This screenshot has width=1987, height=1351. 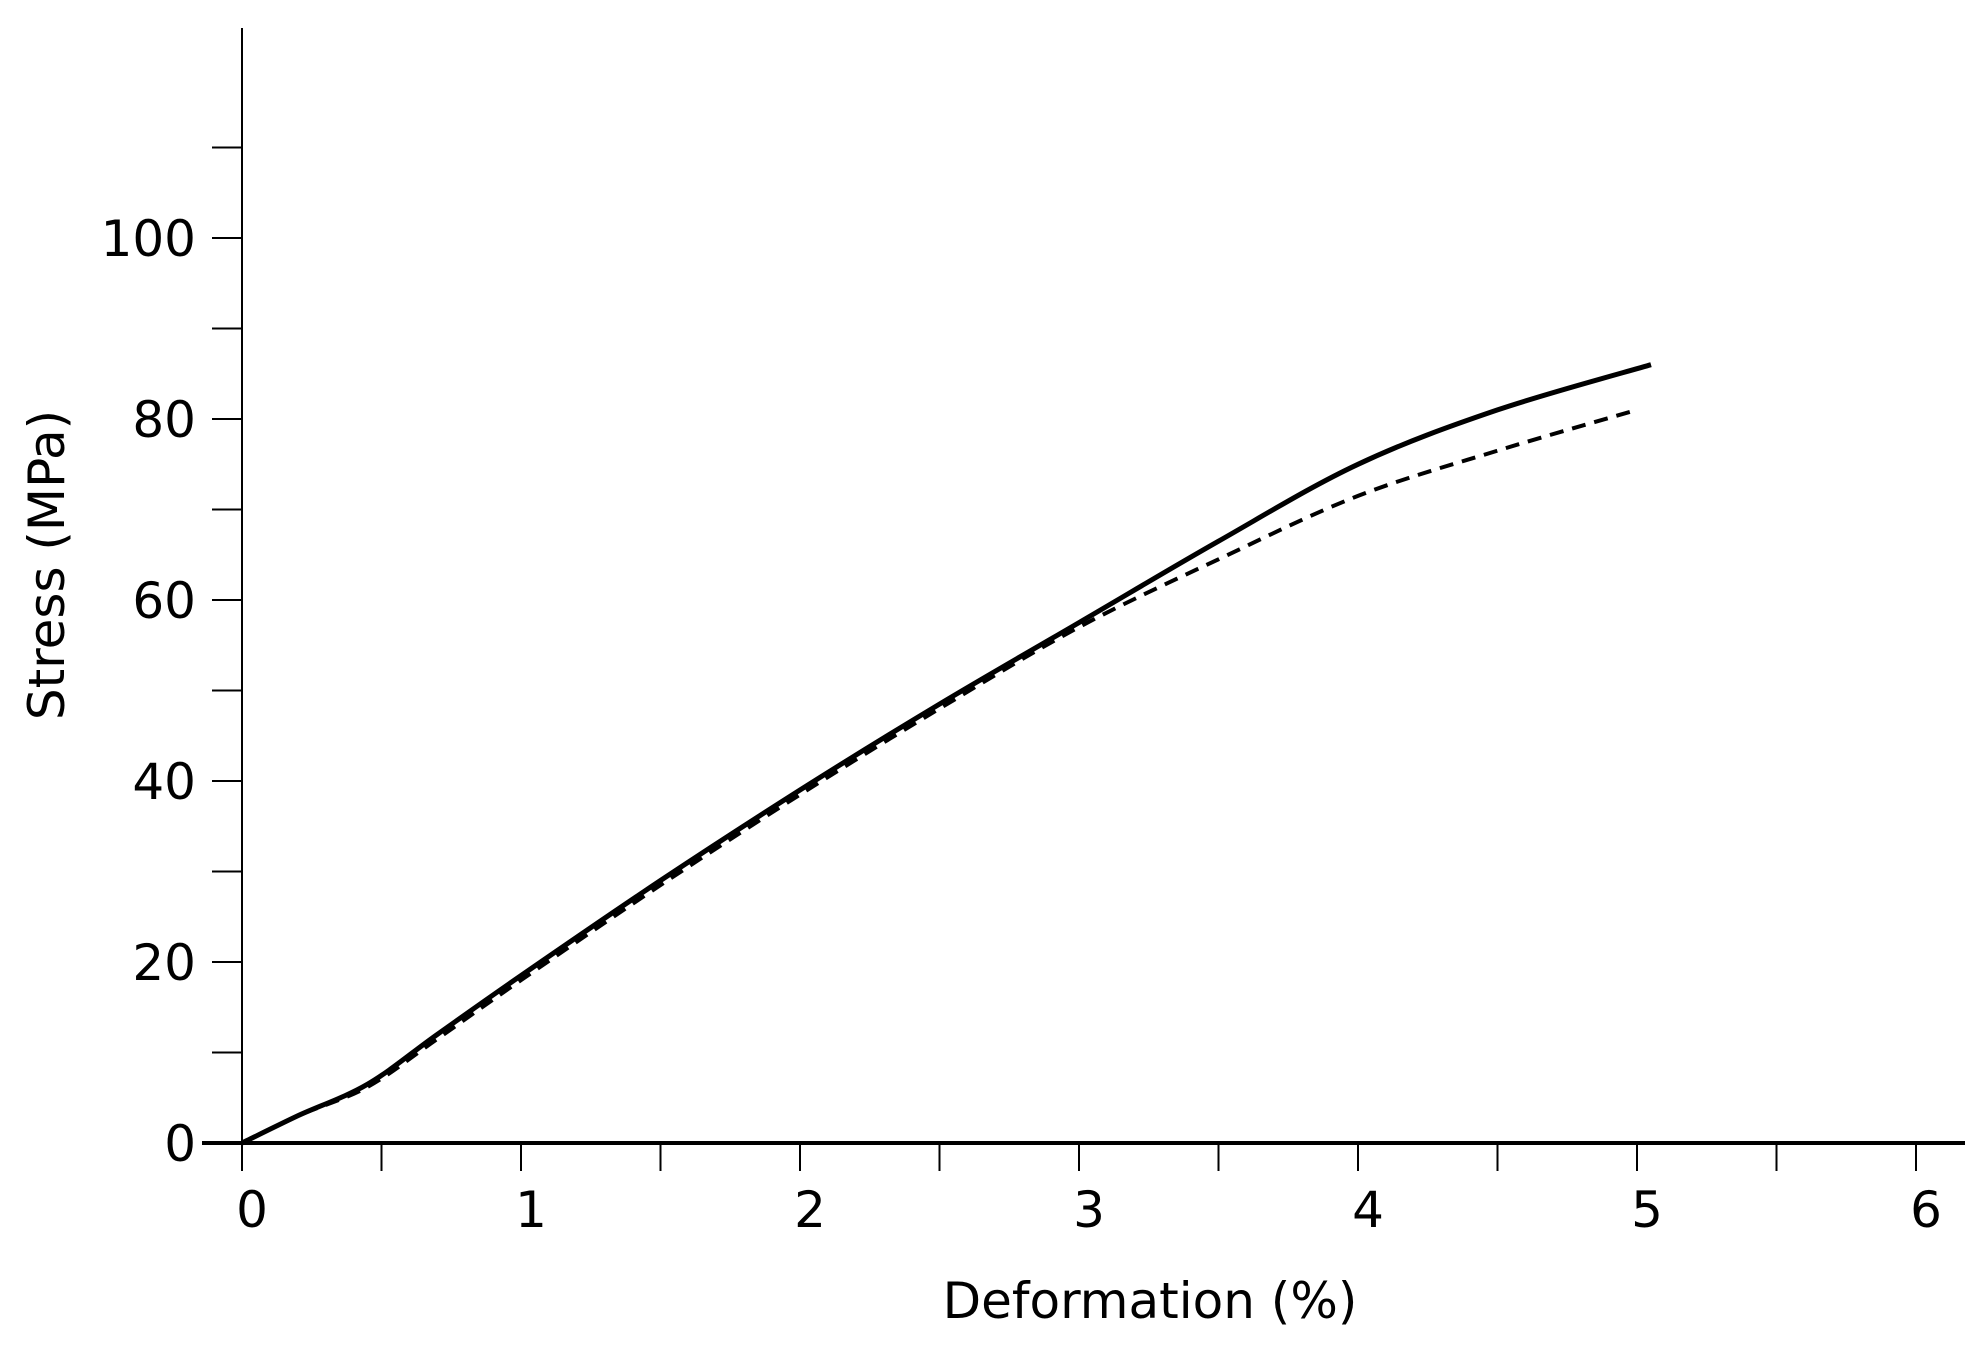 I want to click on y-tick-label: 20, so click(x=164, y=963).